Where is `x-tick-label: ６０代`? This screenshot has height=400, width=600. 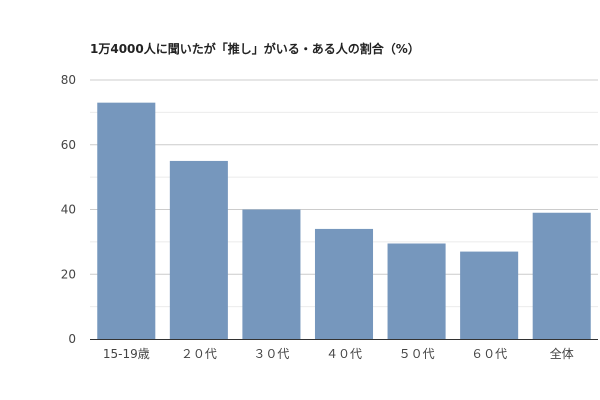 x-tick-label: ６０代 is located at coordinates (489, 354).